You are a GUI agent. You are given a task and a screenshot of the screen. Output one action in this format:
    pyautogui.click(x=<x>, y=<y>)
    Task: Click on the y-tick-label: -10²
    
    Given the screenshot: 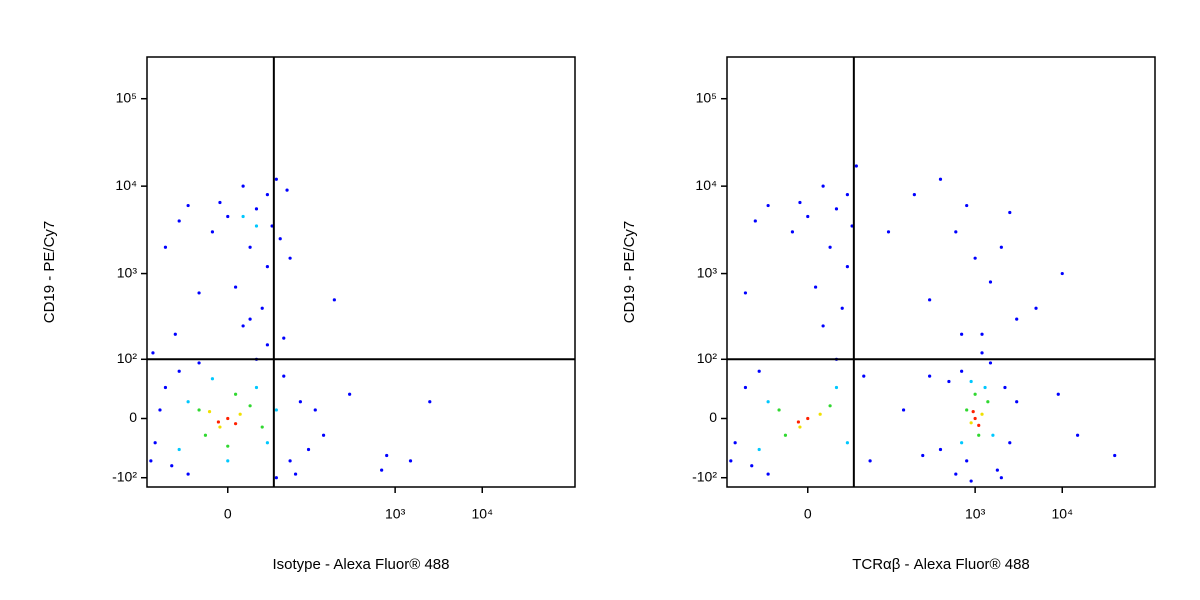 What is the action you would take?
    pyautogui.click(x=704, y=476)
    